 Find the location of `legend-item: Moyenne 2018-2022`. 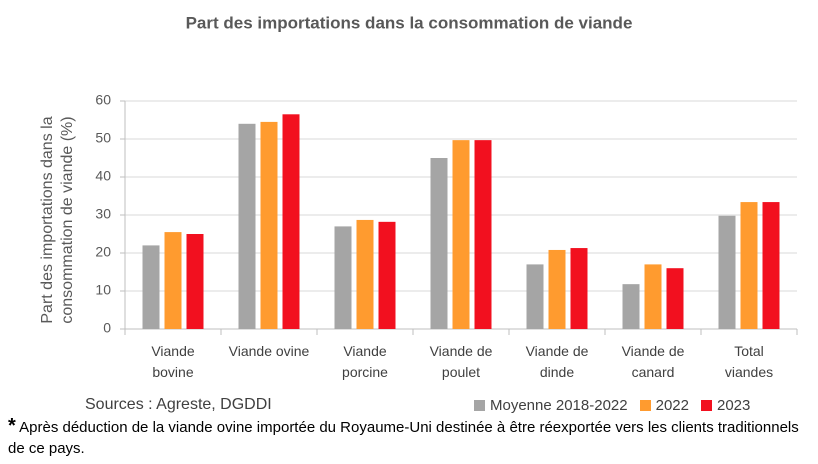

legend-item: Moyenne 2018-2022 is located at coordinates (551, 405).